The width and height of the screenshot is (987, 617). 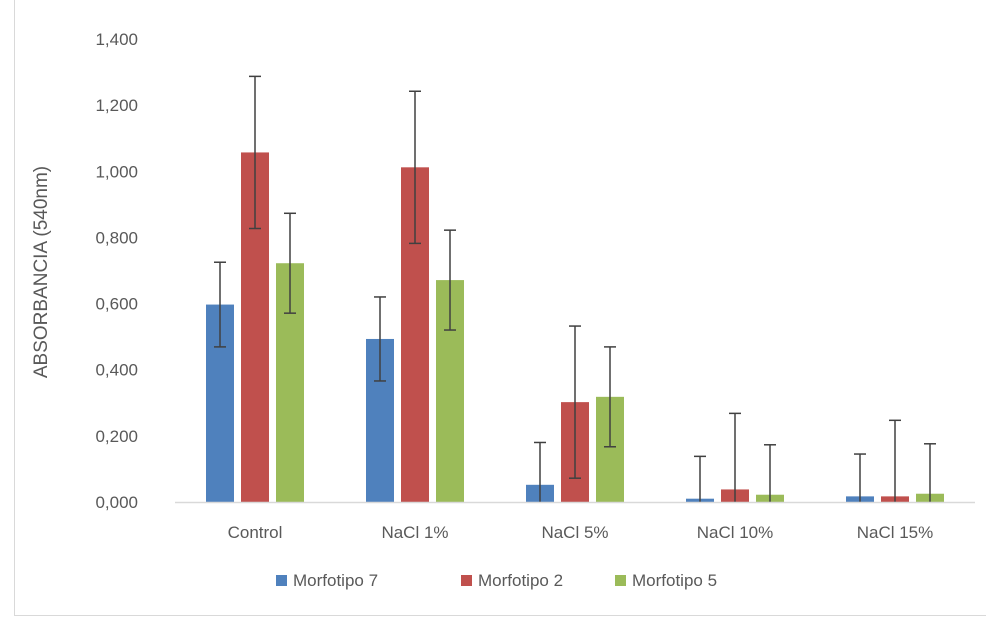 What do you see at coordinates (116, 39) in the screenshot?
I see `y-tick-label: 1,400` at bounding box center [116, 39].